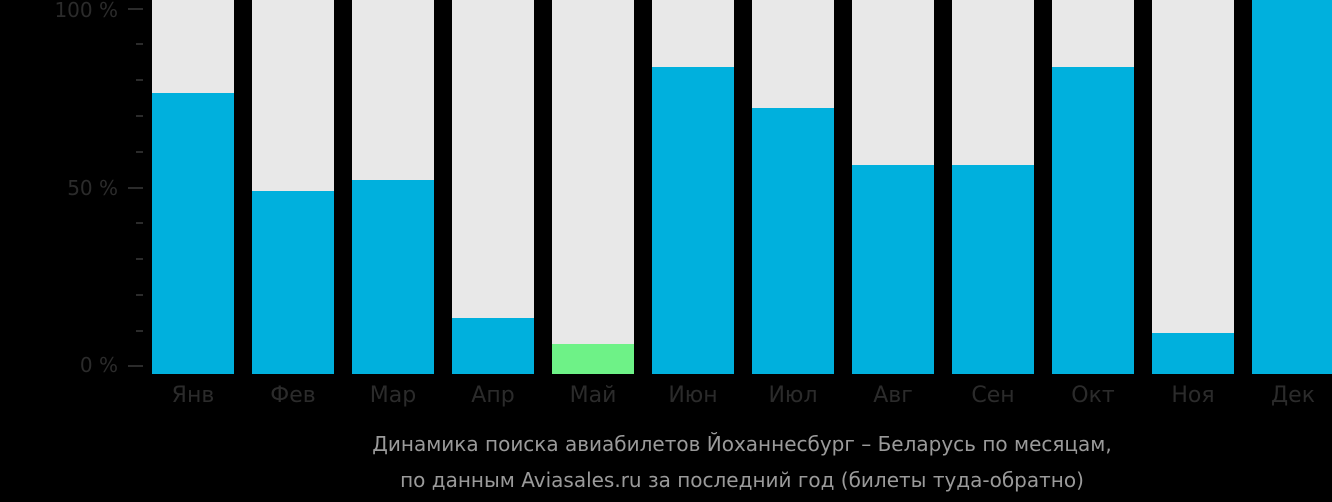  What do you see at coordinates (493, 395) in the screenshot?
I see `x-axis-label: Апр` at bounding box center [493, 395].